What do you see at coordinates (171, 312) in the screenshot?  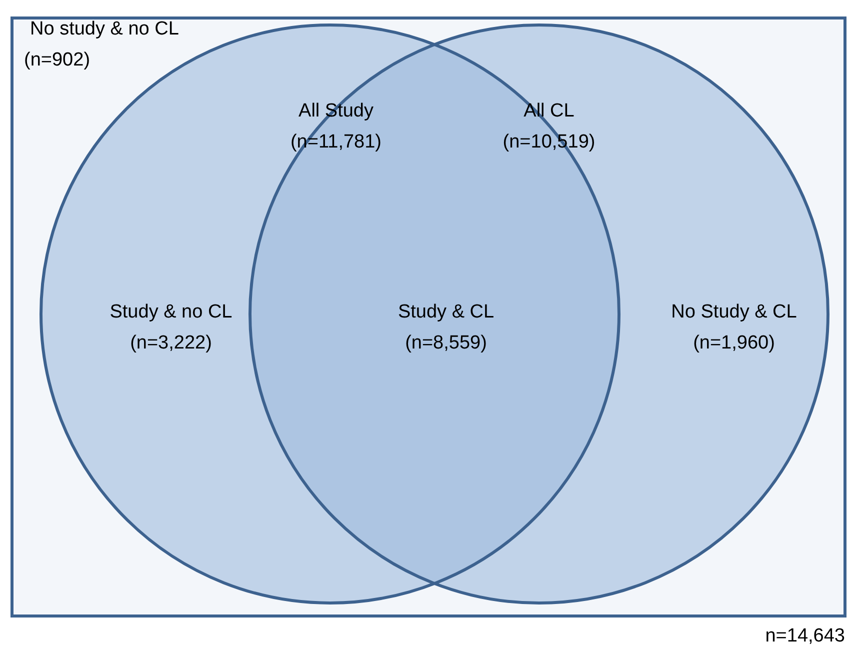 I see `category-label: Study & no CL` at bounding box center [171, 312].